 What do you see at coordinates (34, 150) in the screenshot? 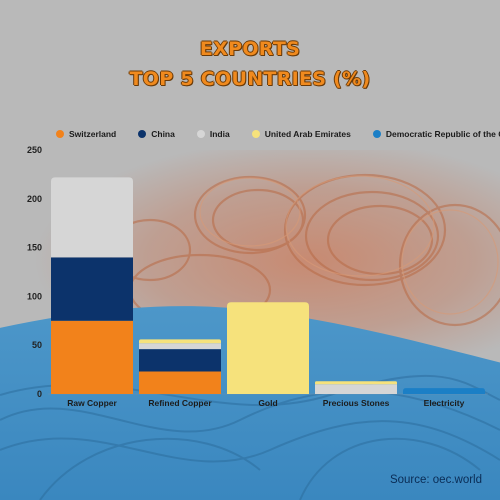
I see `y-tick-label: 250` at bounding box center [34, 150].